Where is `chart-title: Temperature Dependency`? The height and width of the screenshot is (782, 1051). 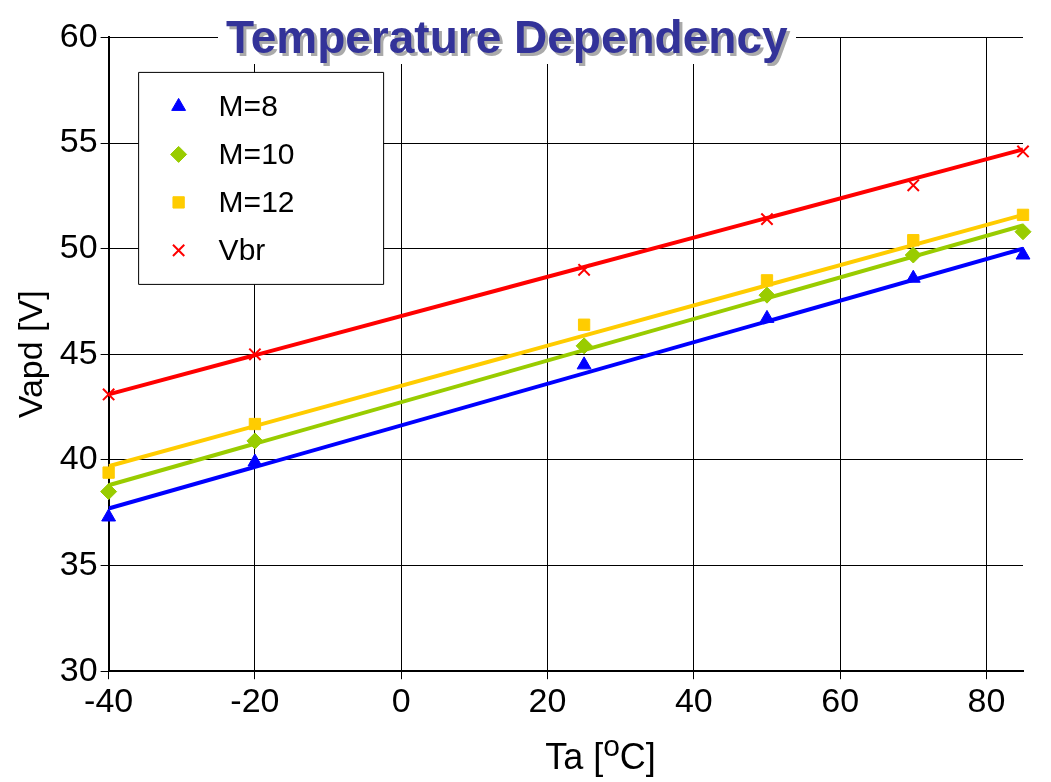
chart-title: Temperature Dependency is located at coordinates (507, 37).